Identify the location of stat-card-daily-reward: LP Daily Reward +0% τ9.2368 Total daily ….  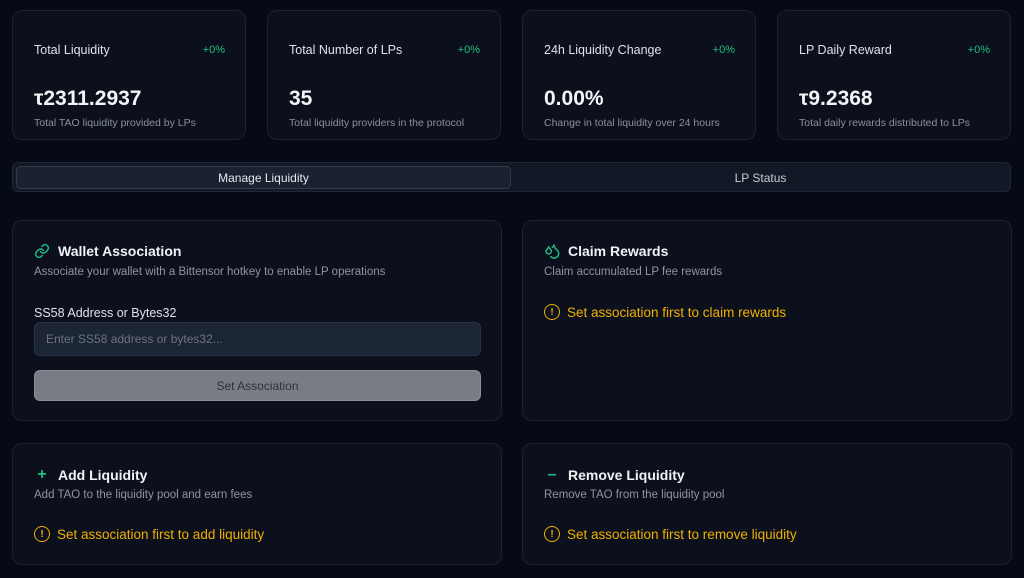
(894, 75).